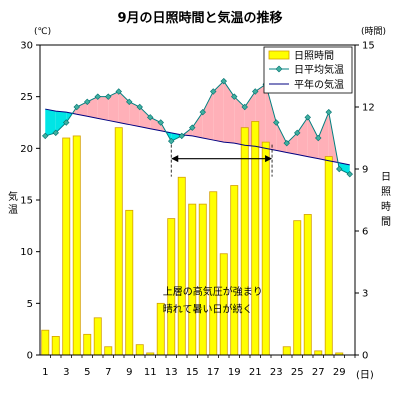 This screenshot has width=400, height=400. I want to click on y-left-ticks: 0 5 10 15 20 25 30, so click(30, 201).